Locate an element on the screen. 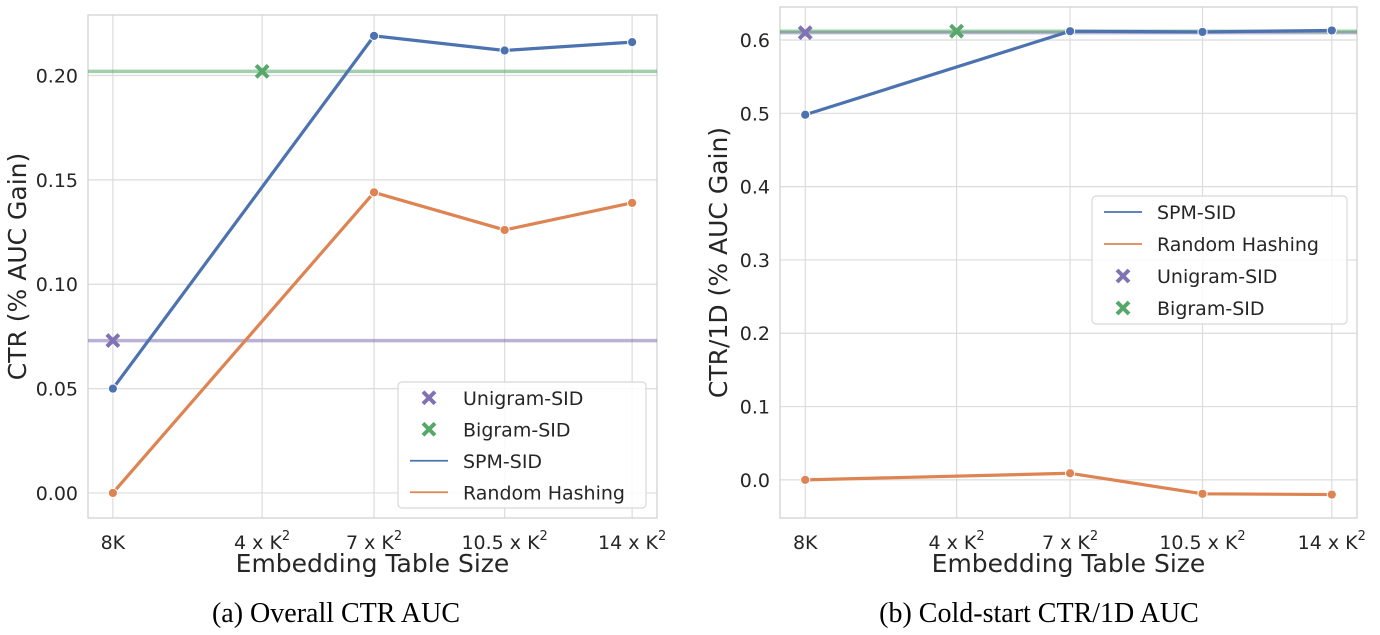 The height and width of the screenshot is (635, 1380). y-tick-label: 0.2 is located at coordinates (755, 334).